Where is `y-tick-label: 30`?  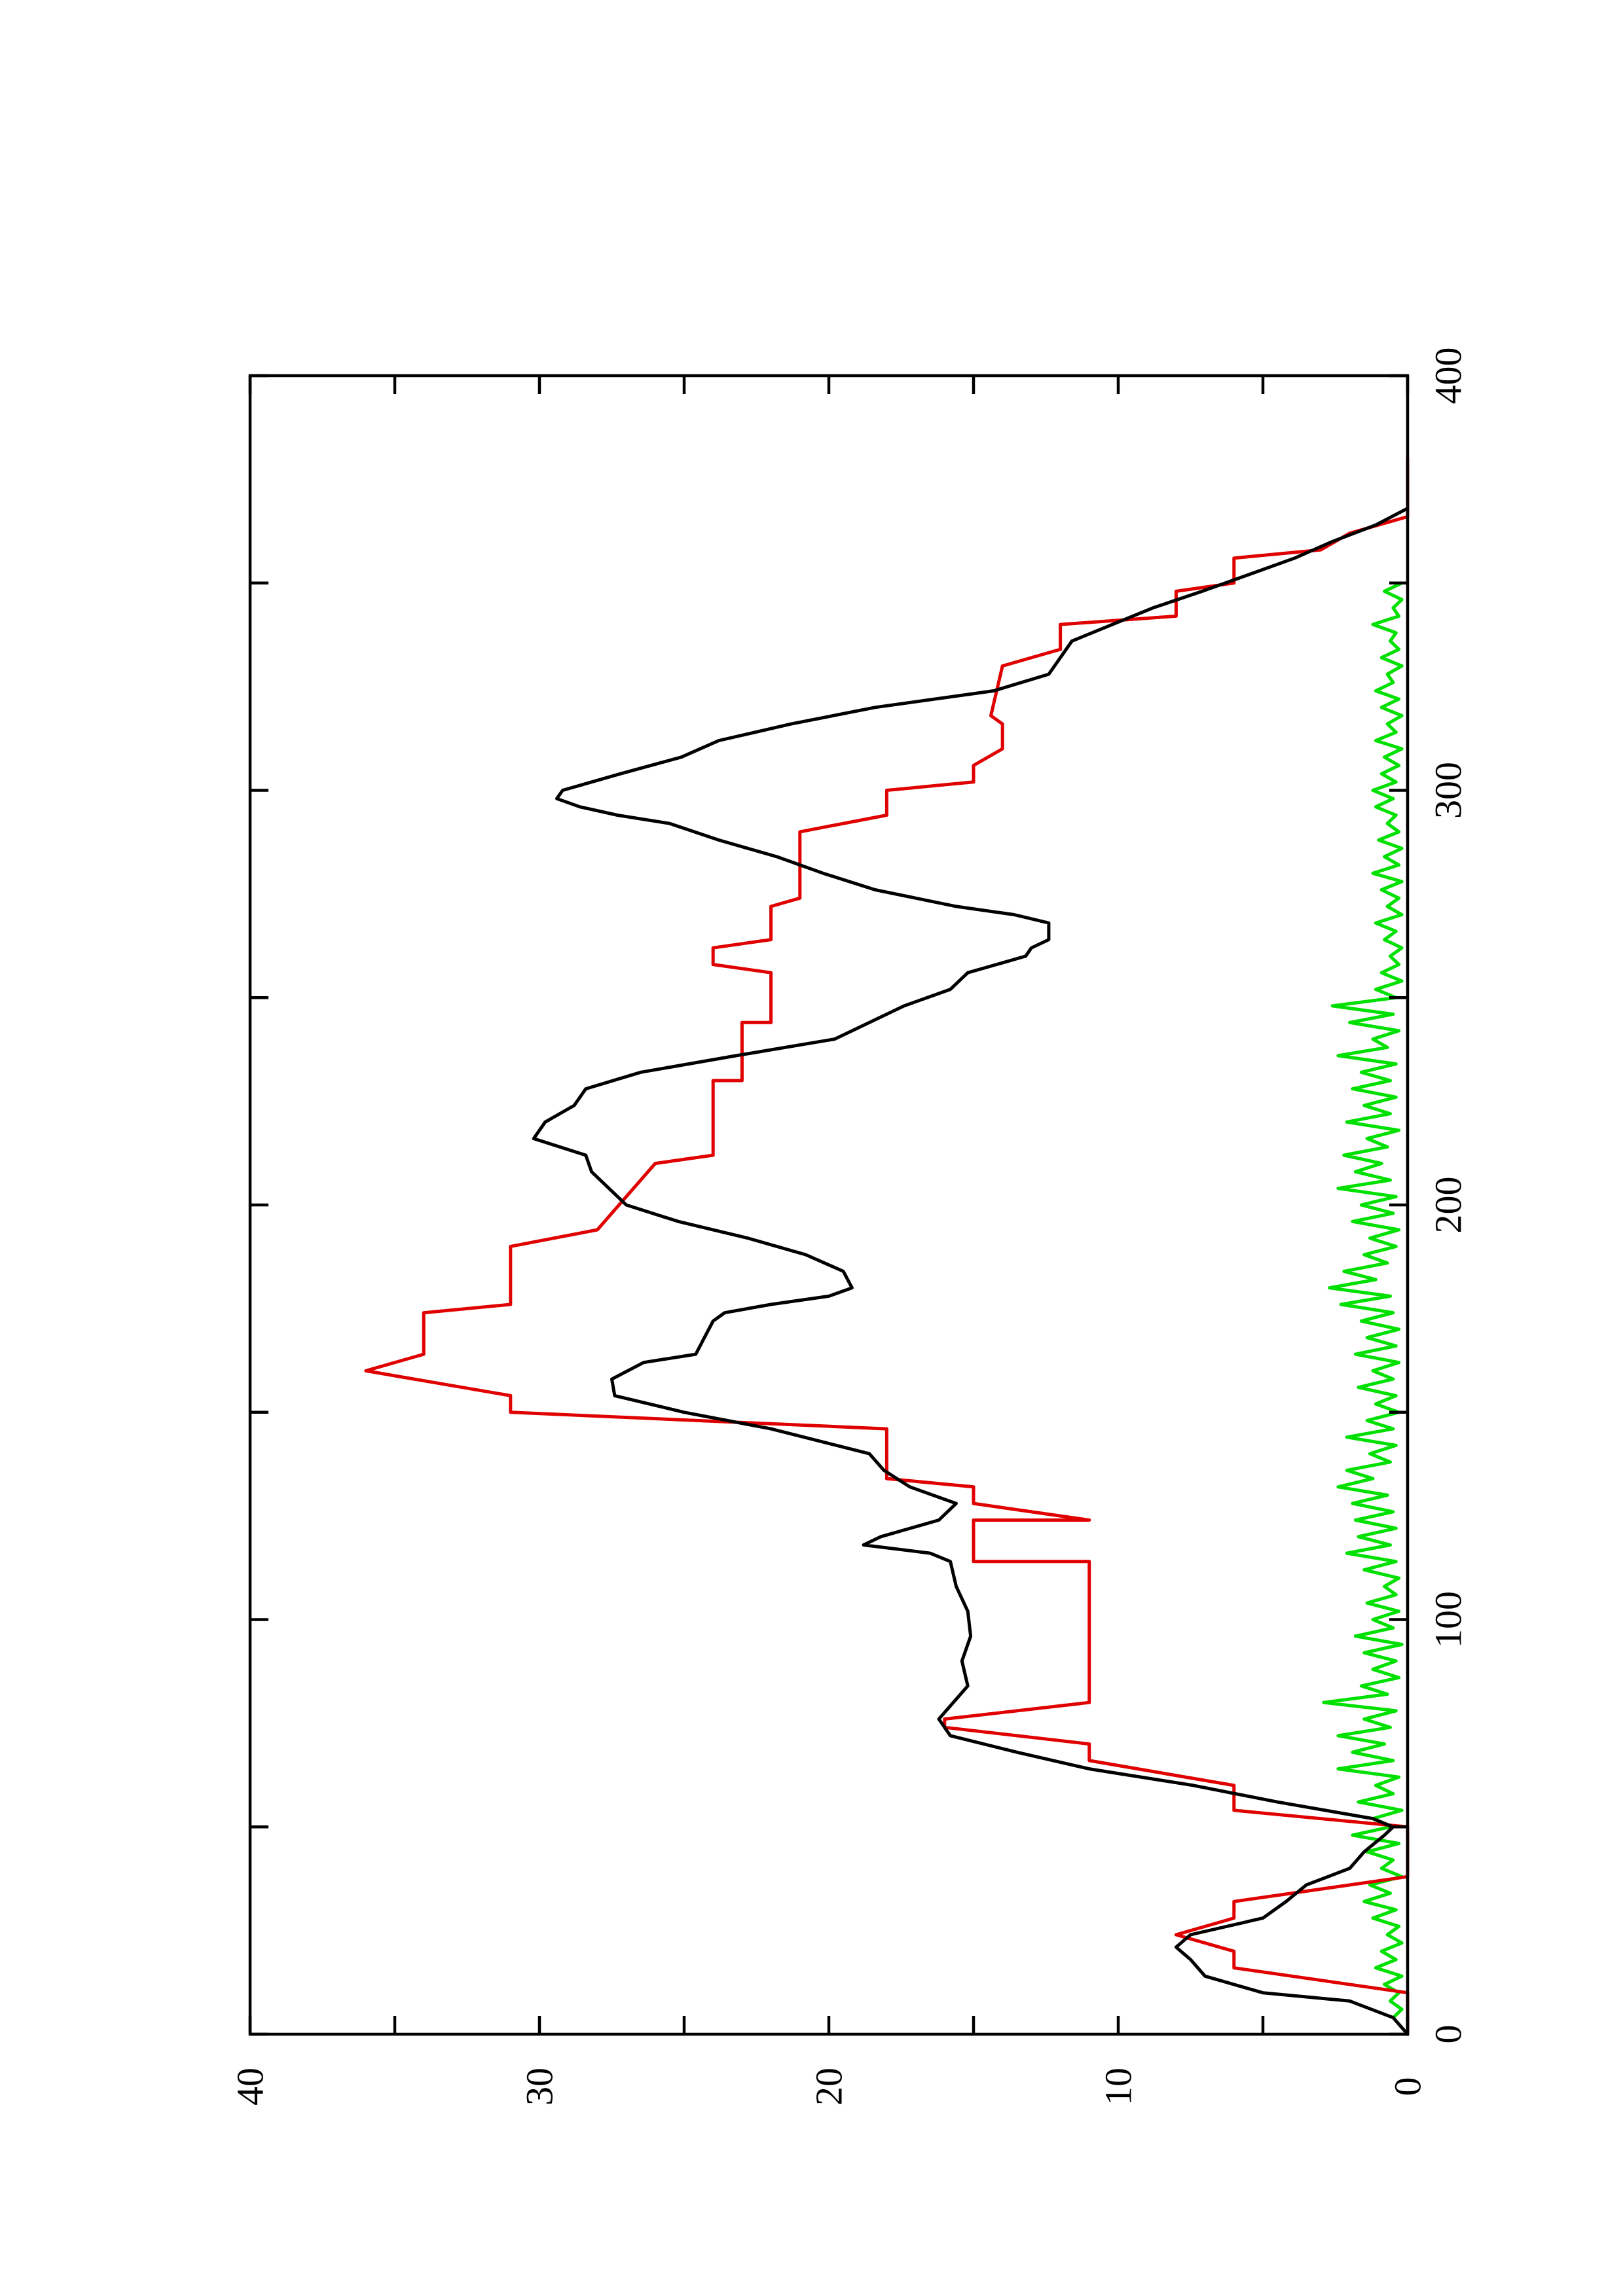 y-tick-label: 30 is located at coordinates (540, 2087).